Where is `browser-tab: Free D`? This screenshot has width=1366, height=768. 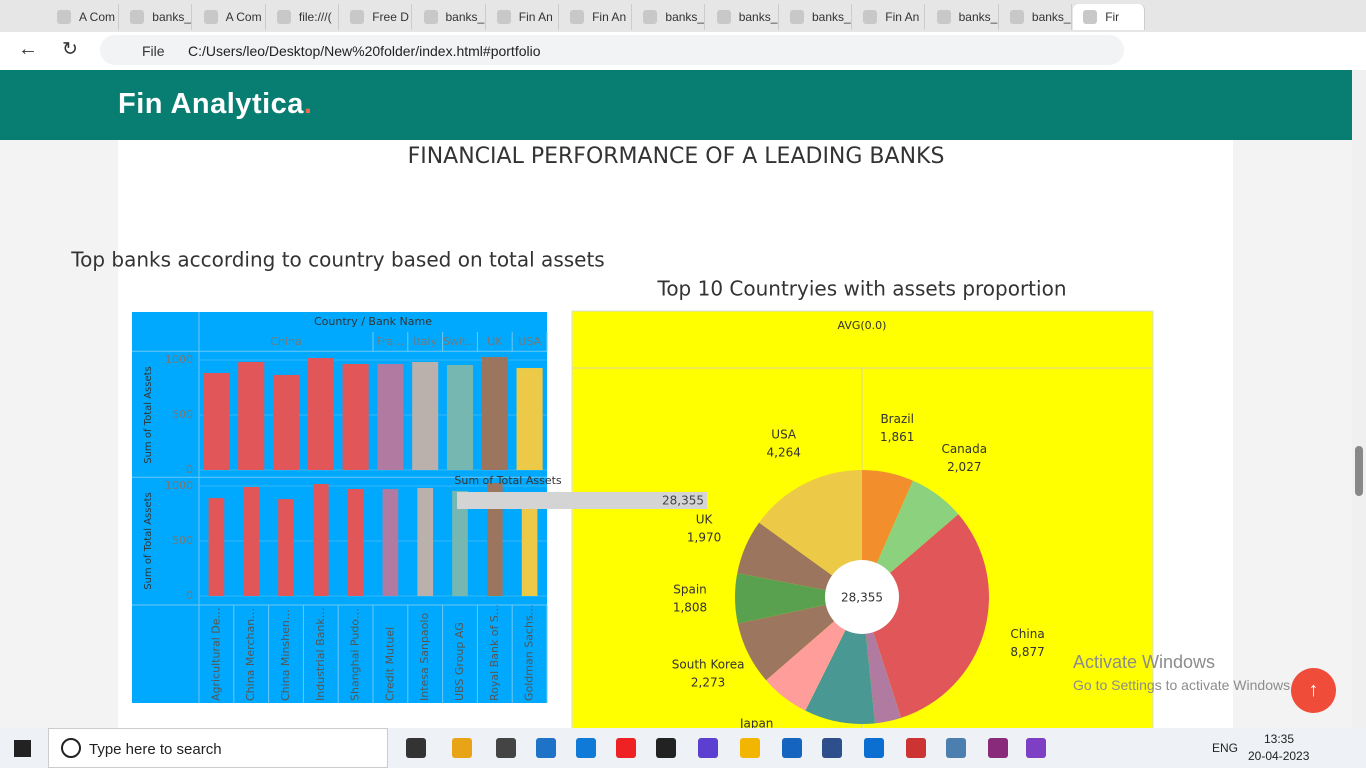 browser-tab: Free D is located at coordinates (376, 17).